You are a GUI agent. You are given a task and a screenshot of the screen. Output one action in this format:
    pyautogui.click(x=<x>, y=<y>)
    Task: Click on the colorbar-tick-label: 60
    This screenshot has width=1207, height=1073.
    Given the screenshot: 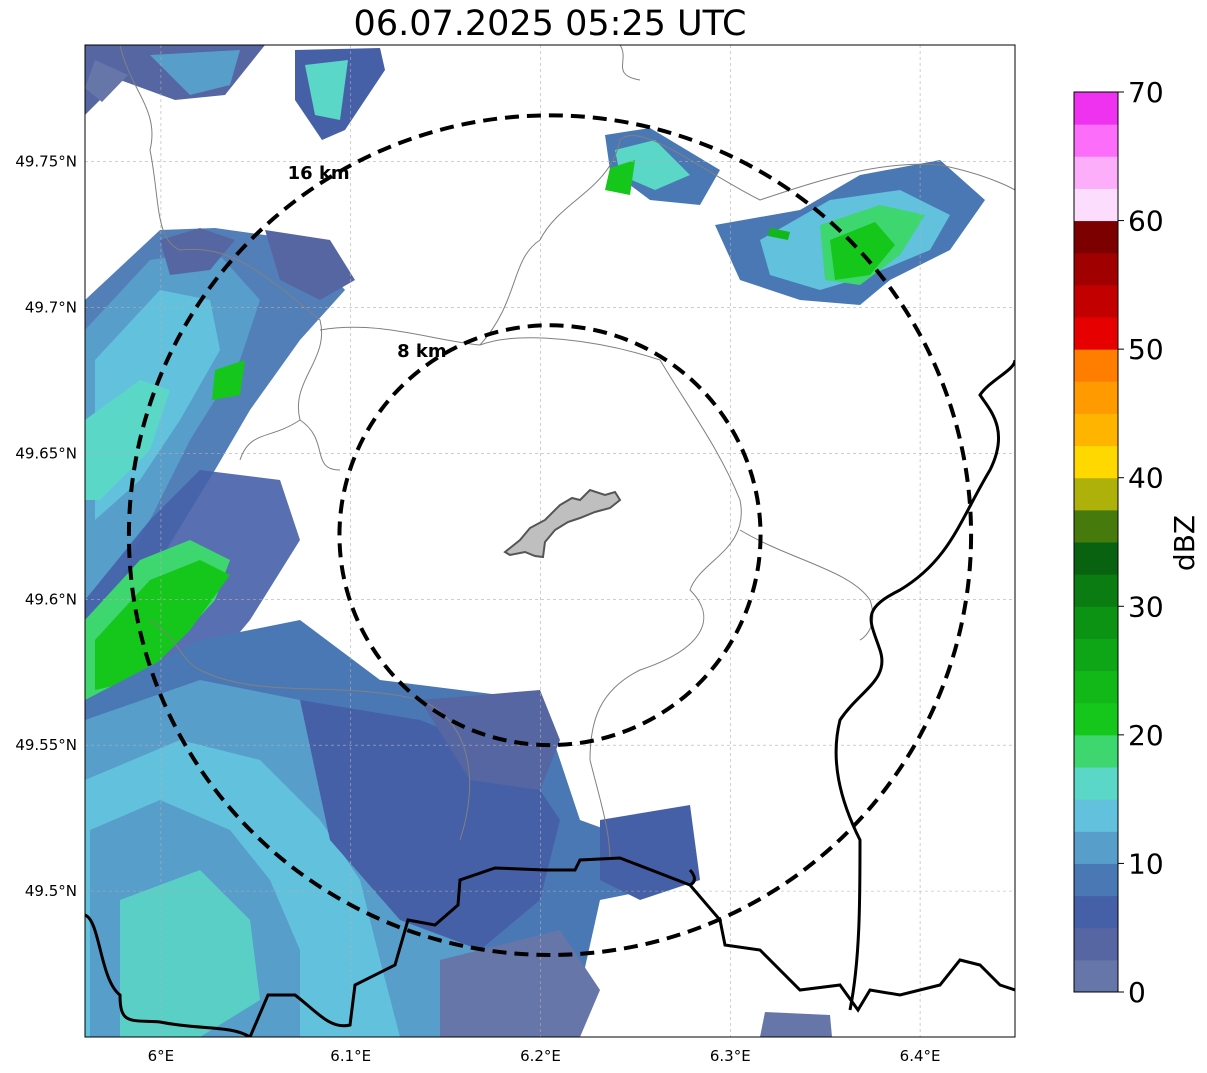 What is the action you would take?
    pyautogui.click(x=1146, y=221)
    